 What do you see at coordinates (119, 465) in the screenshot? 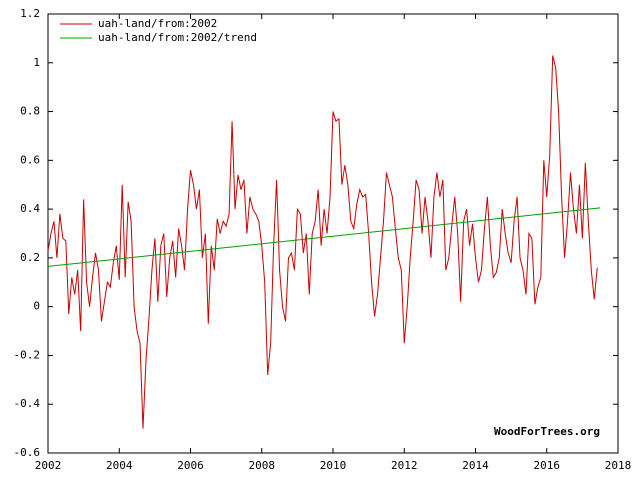
I see `x-tick-label: 2004` at bounding box center [119, 465].